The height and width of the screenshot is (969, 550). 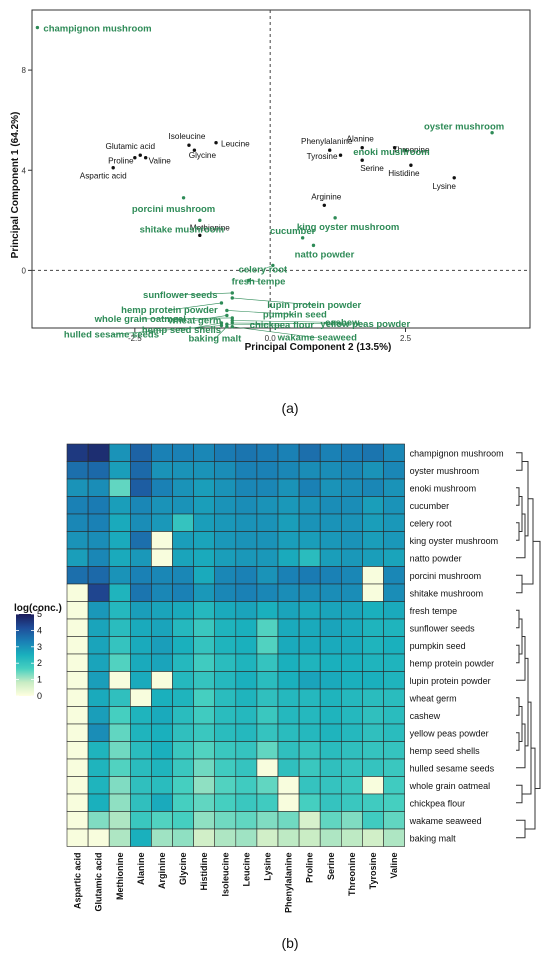 I want to click on cell-whole-grain-oatmeal-leucine, so click(x=246, y=785).